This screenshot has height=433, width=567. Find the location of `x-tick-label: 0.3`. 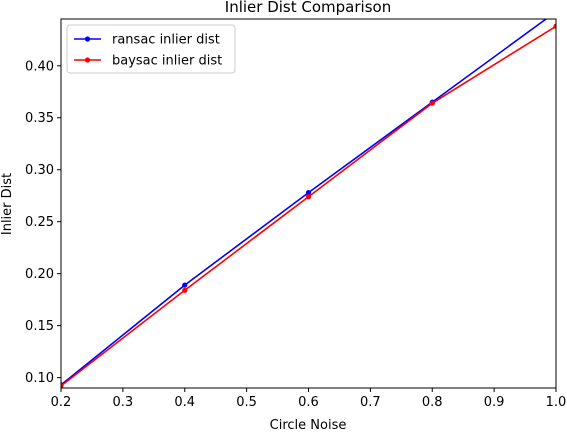

x-tick-label: 0.3 is located at coordinates (123, 402).